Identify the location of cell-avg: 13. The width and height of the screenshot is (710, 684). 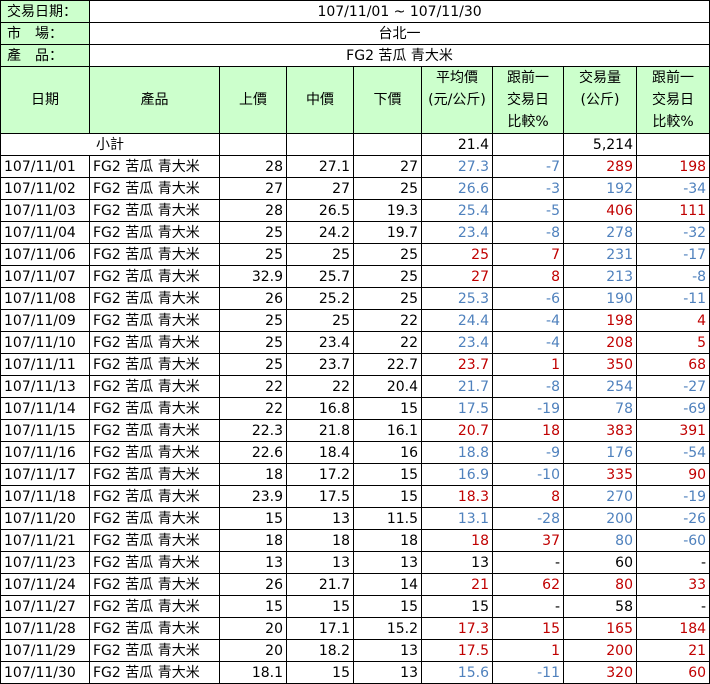
(457, 562).